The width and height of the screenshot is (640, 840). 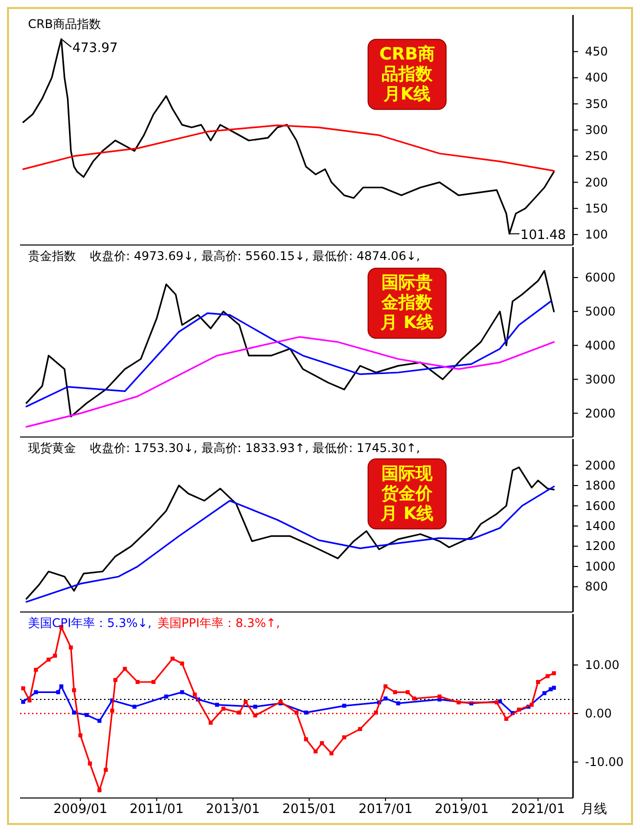 What do you see at coordinates (600, 546) in the screenshot?
I see `y-tick-label: 1200` at bounding box center [600, 546].